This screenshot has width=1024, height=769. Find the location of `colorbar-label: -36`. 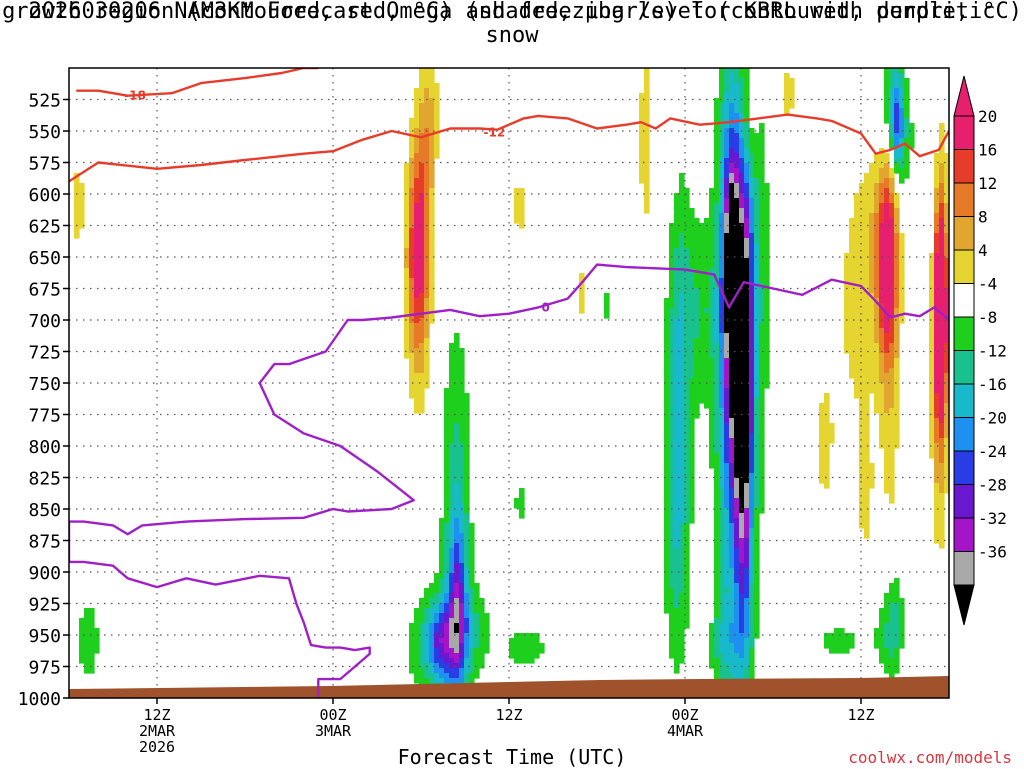

colorbar-label: -36 is located at coordinates (992, 552).